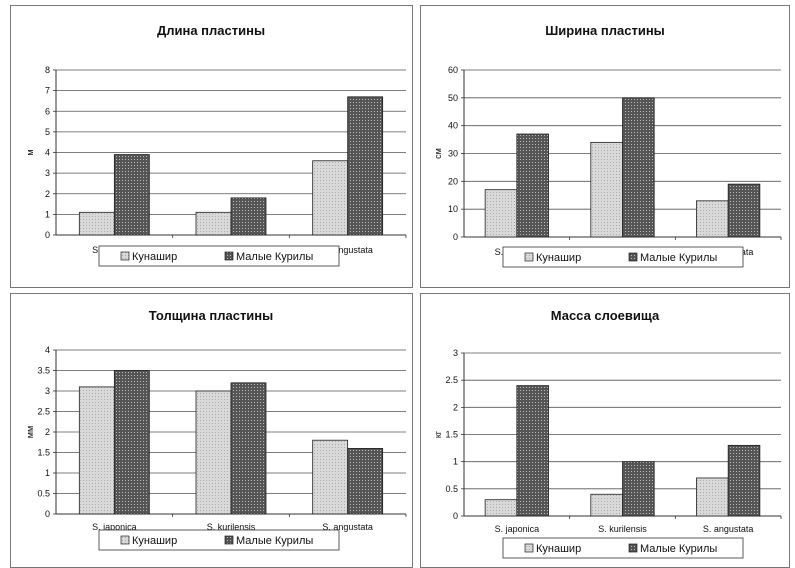 The width and height of the screenshot is (795, 568). Describe the element at coordinates (453, 209) in the screenshot. I see `y-tick-label: 10` at that location.